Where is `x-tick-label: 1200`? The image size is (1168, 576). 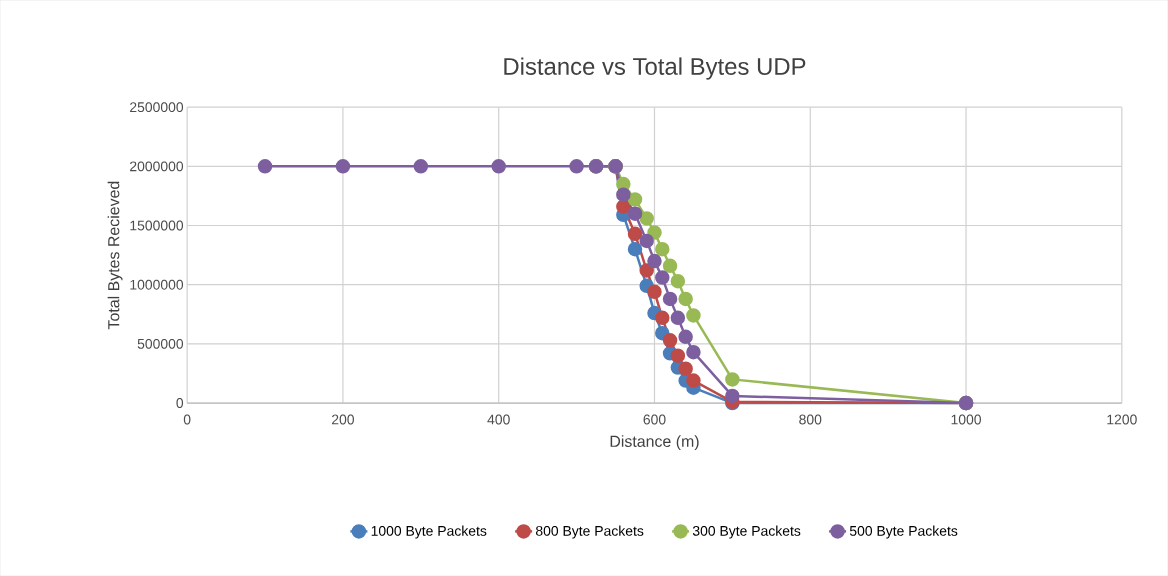 x-tick-label: 1200 is located at coordinates (1122, 419).